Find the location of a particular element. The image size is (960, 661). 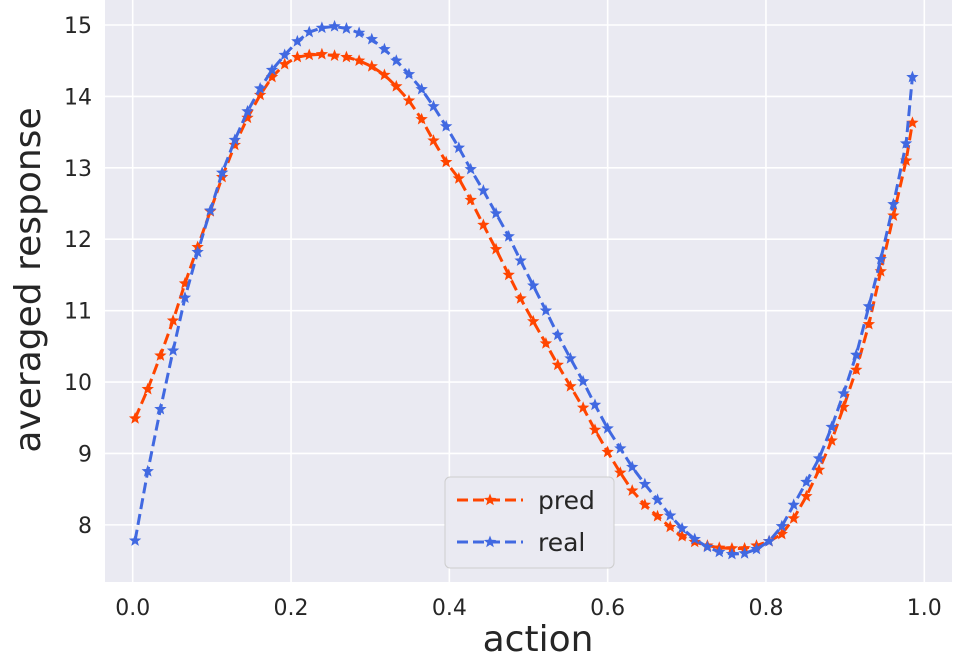

legend-item-real: real is located at coordinates (521, 542).